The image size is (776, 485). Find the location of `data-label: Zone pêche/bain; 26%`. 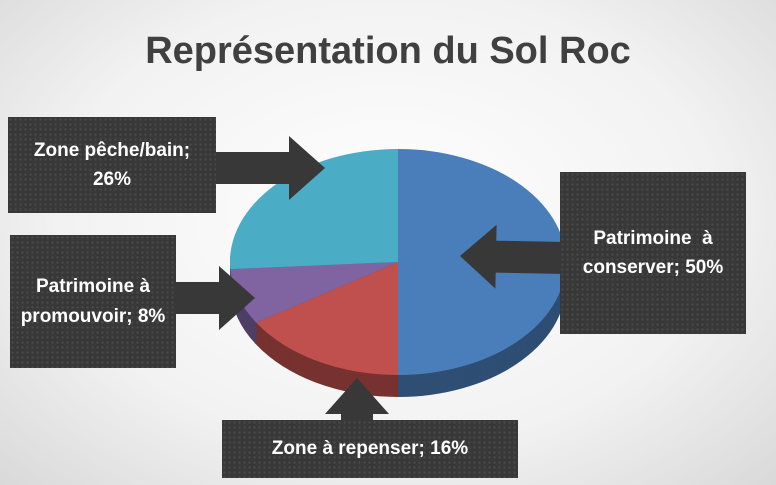

data-label: Zone pêche/bain; 26% is located at coordinates (112, 165).